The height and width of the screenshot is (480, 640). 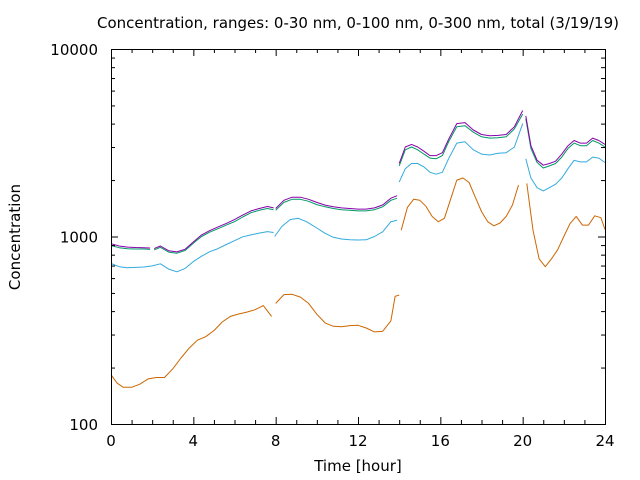 I want to click on x-tick-labels: 0 4 8 12 16 20 24, so click(x=360, y=441).